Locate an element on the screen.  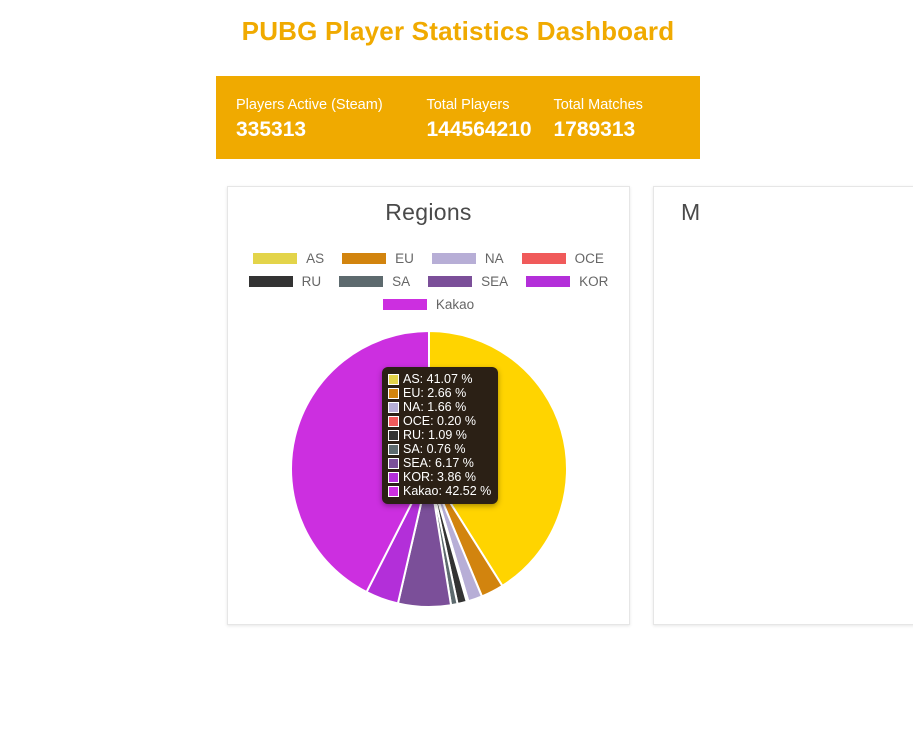
tooltip-row: OCE: 0.20 % is located at coordinates (439, 421).